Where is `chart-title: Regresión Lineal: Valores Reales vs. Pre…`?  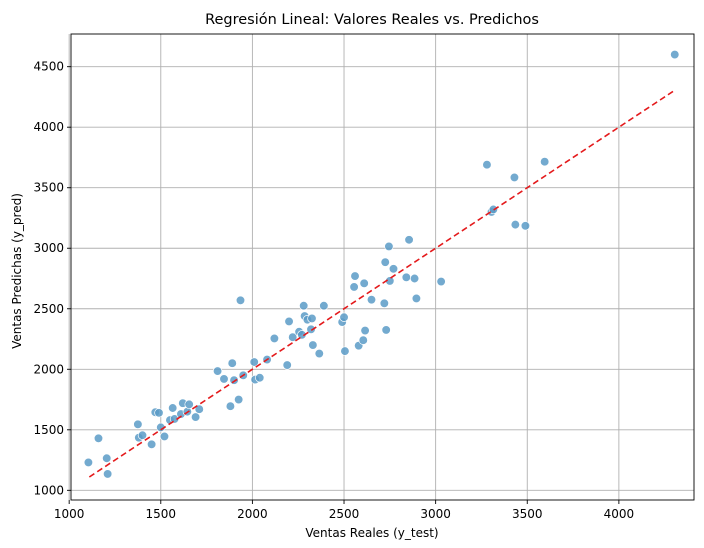
chart-title: Regresión Lineal: Valores Reales vs. Pre… is located at coordinates (372, 20).